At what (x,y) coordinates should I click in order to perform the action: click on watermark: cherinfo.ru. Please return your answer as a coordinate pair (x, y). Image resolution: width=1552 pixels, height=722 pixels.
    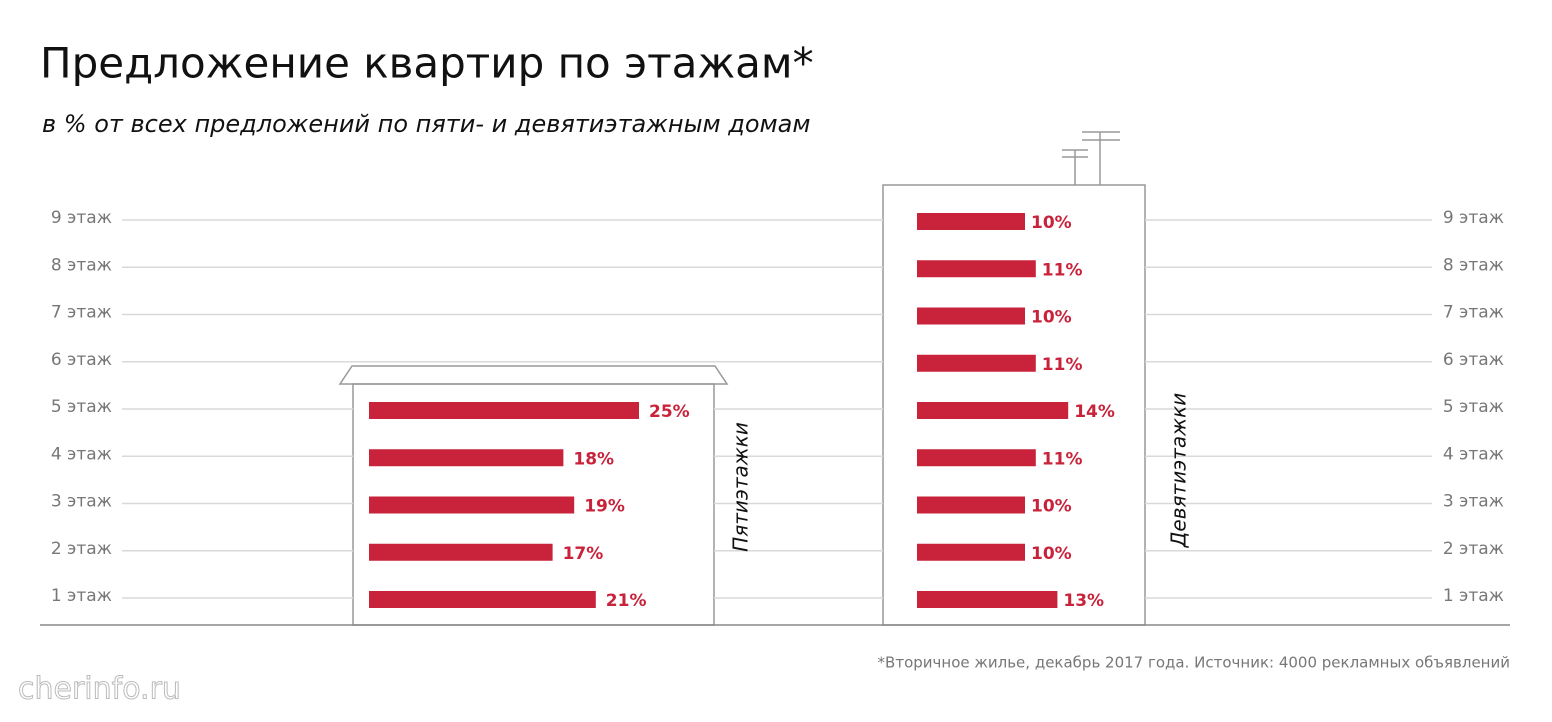
    Looking at the image, I should click on (99, 689).